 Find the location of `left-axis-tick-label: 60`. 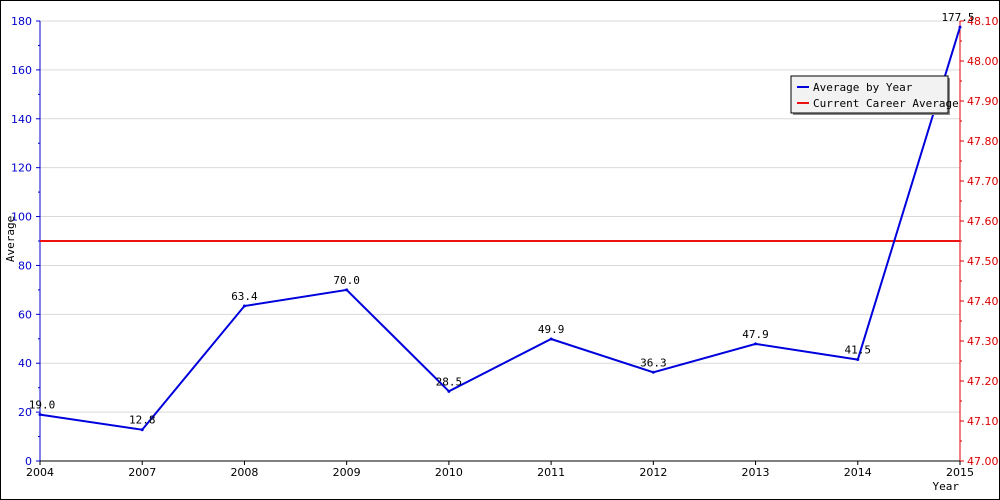

left-axis-tick-label: 60 is located at coordinates (25, 314).